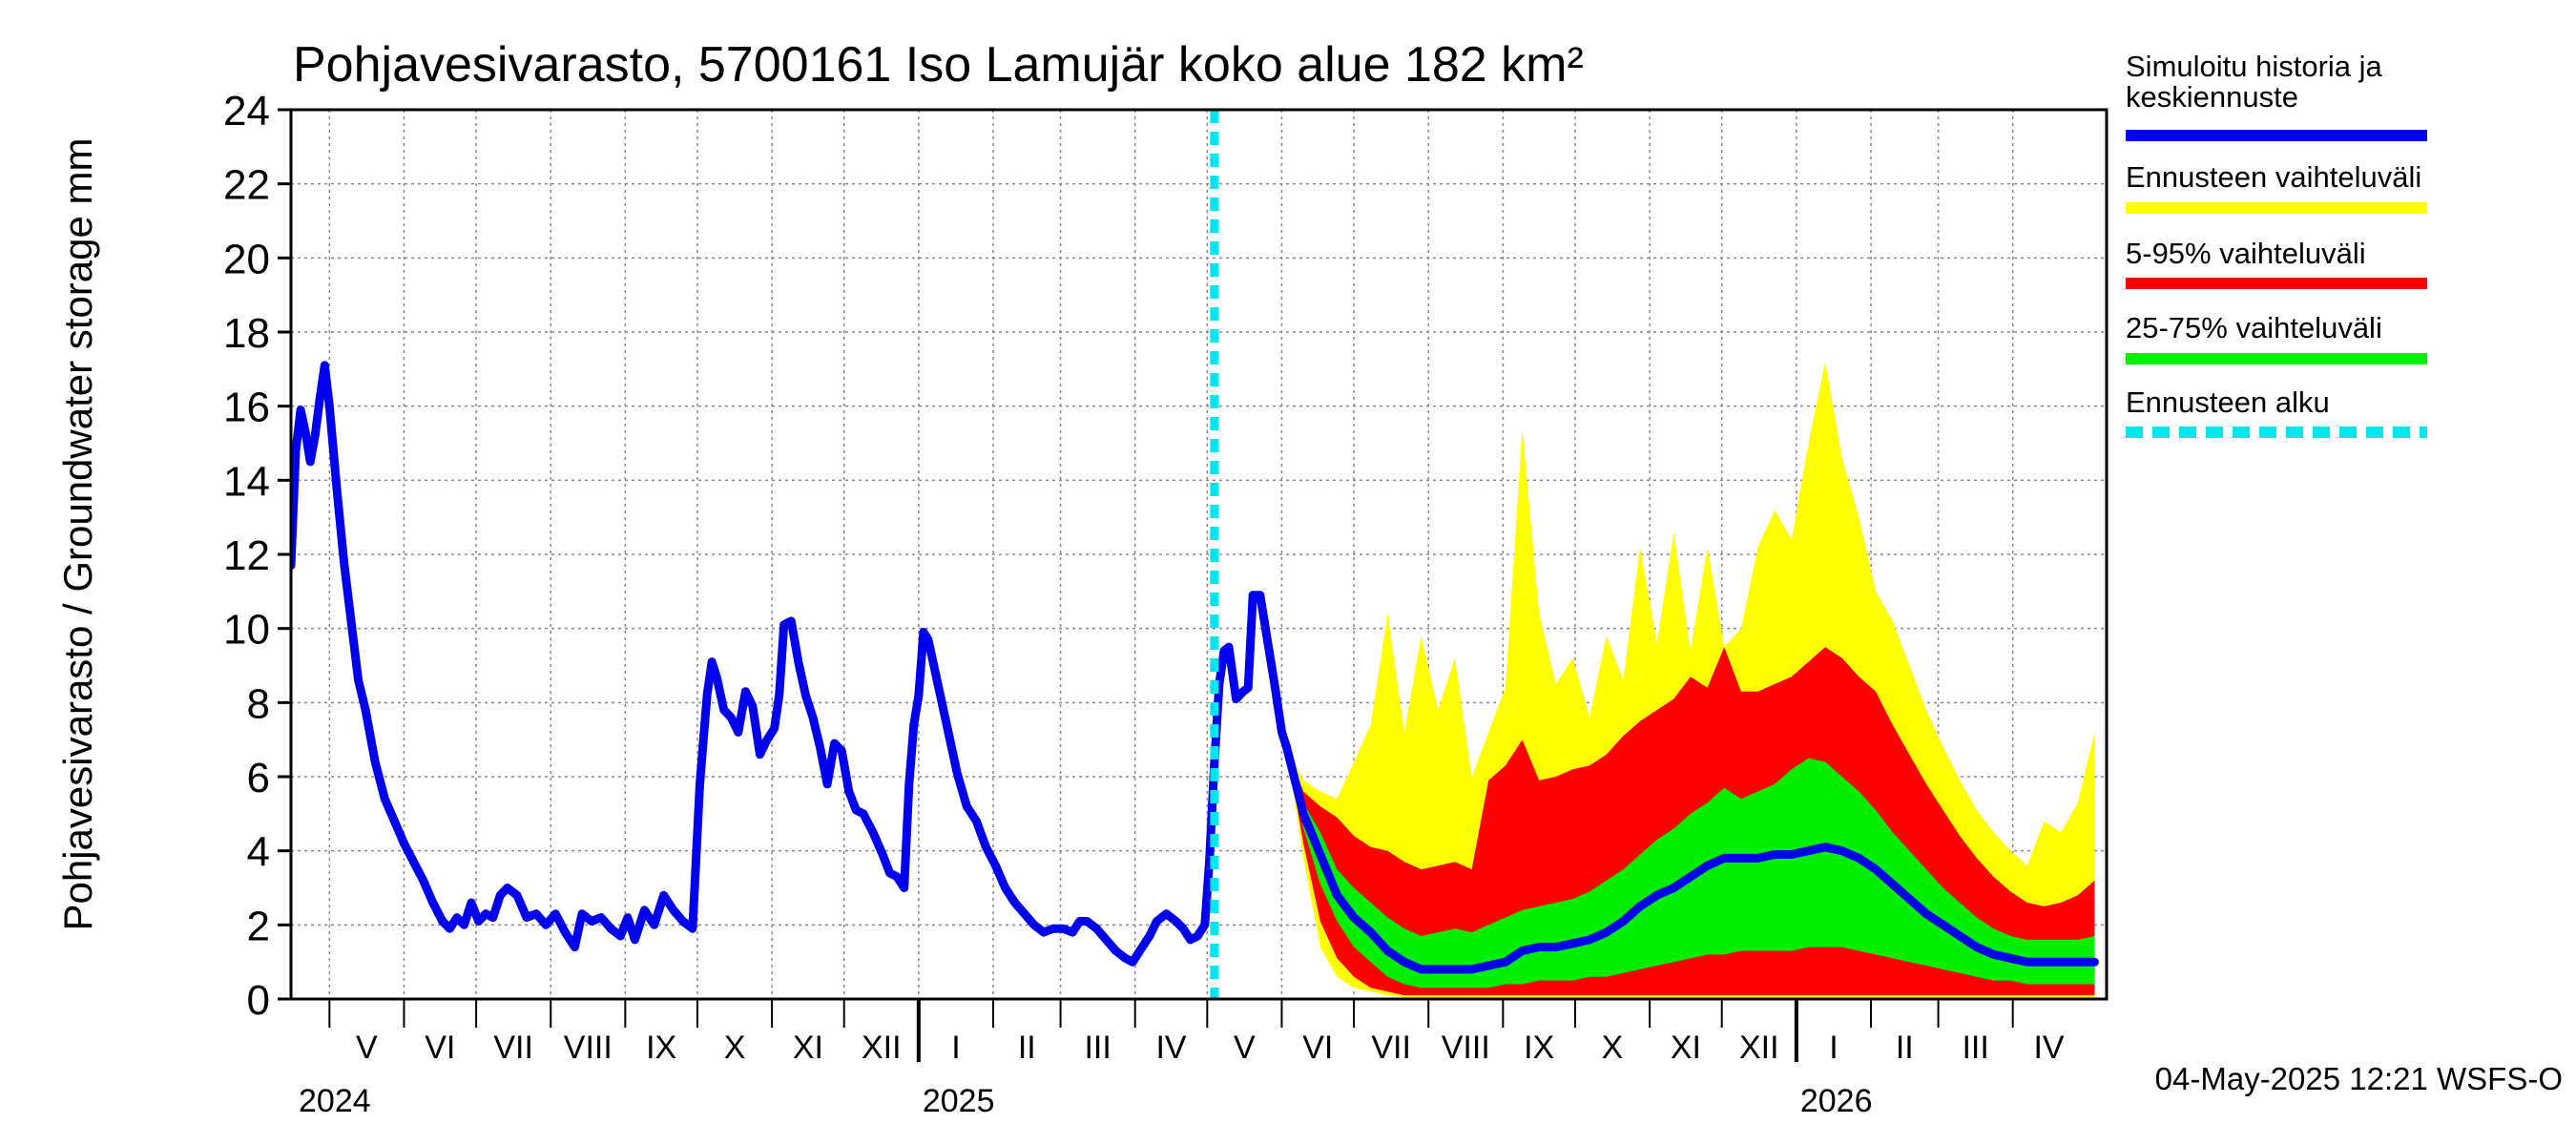 The width and height of the screenshot is (2576, 1145). Describe the element at coordinates (1391, 1048) in the screenshot. I see `month-label-14: VII` at that location.